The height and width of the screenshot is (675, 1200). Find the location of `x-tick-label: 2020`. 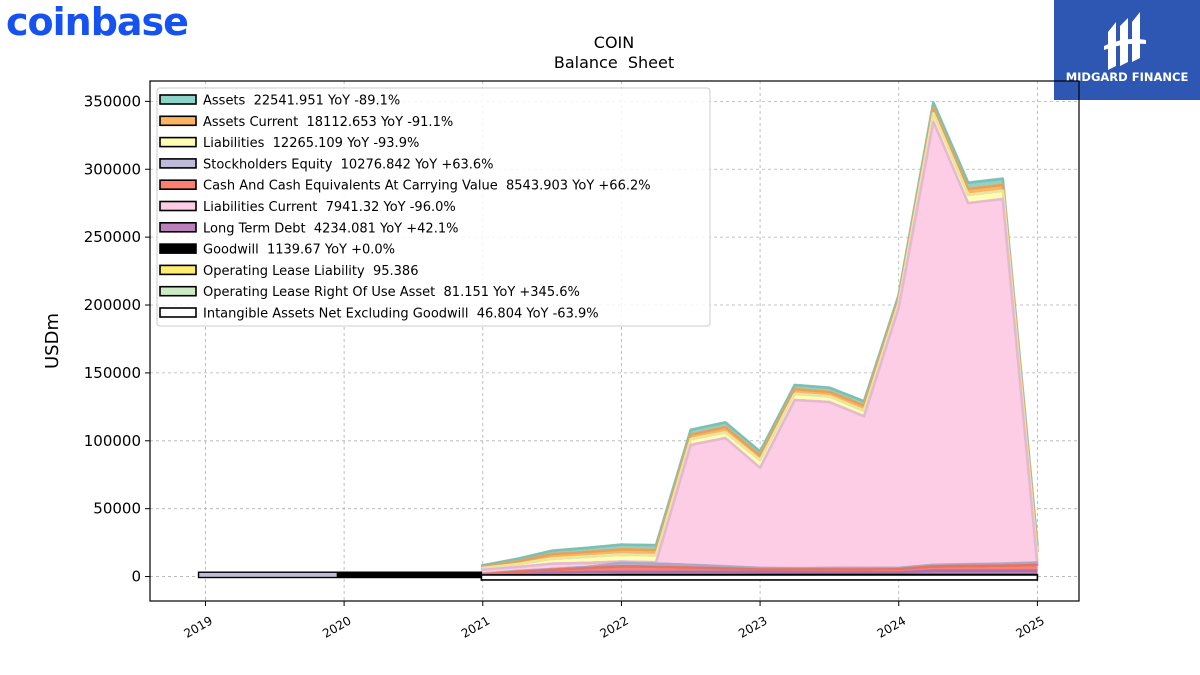

x-tick-label: 2020 is located at coordinates (336, 626).